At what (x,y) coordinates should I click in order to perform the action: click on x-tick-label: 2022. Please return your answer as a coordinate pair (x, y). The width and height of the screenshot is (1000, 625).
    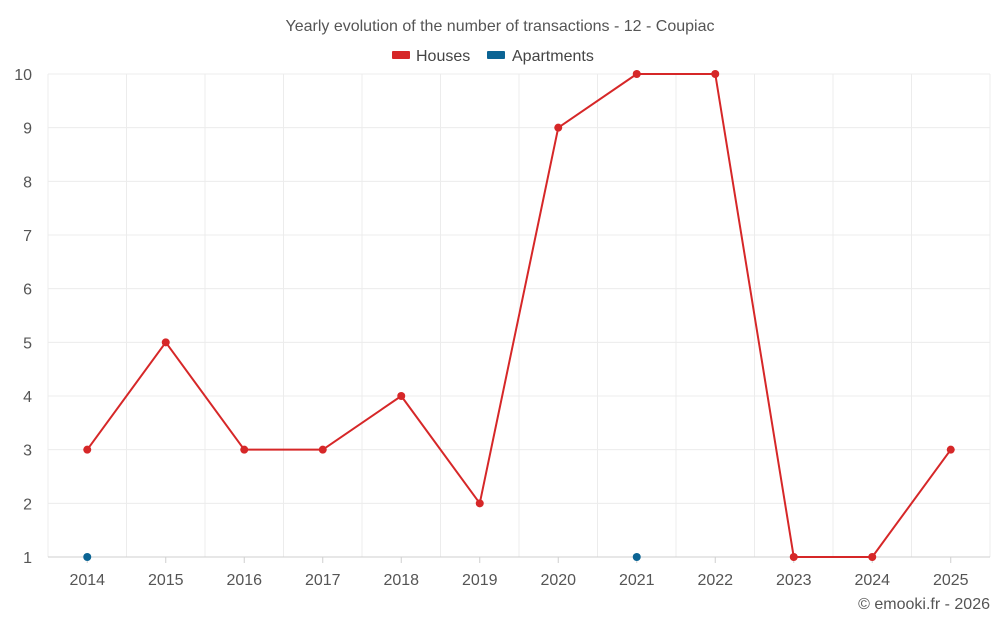
    Looking at the image, I should click on (715, 580).